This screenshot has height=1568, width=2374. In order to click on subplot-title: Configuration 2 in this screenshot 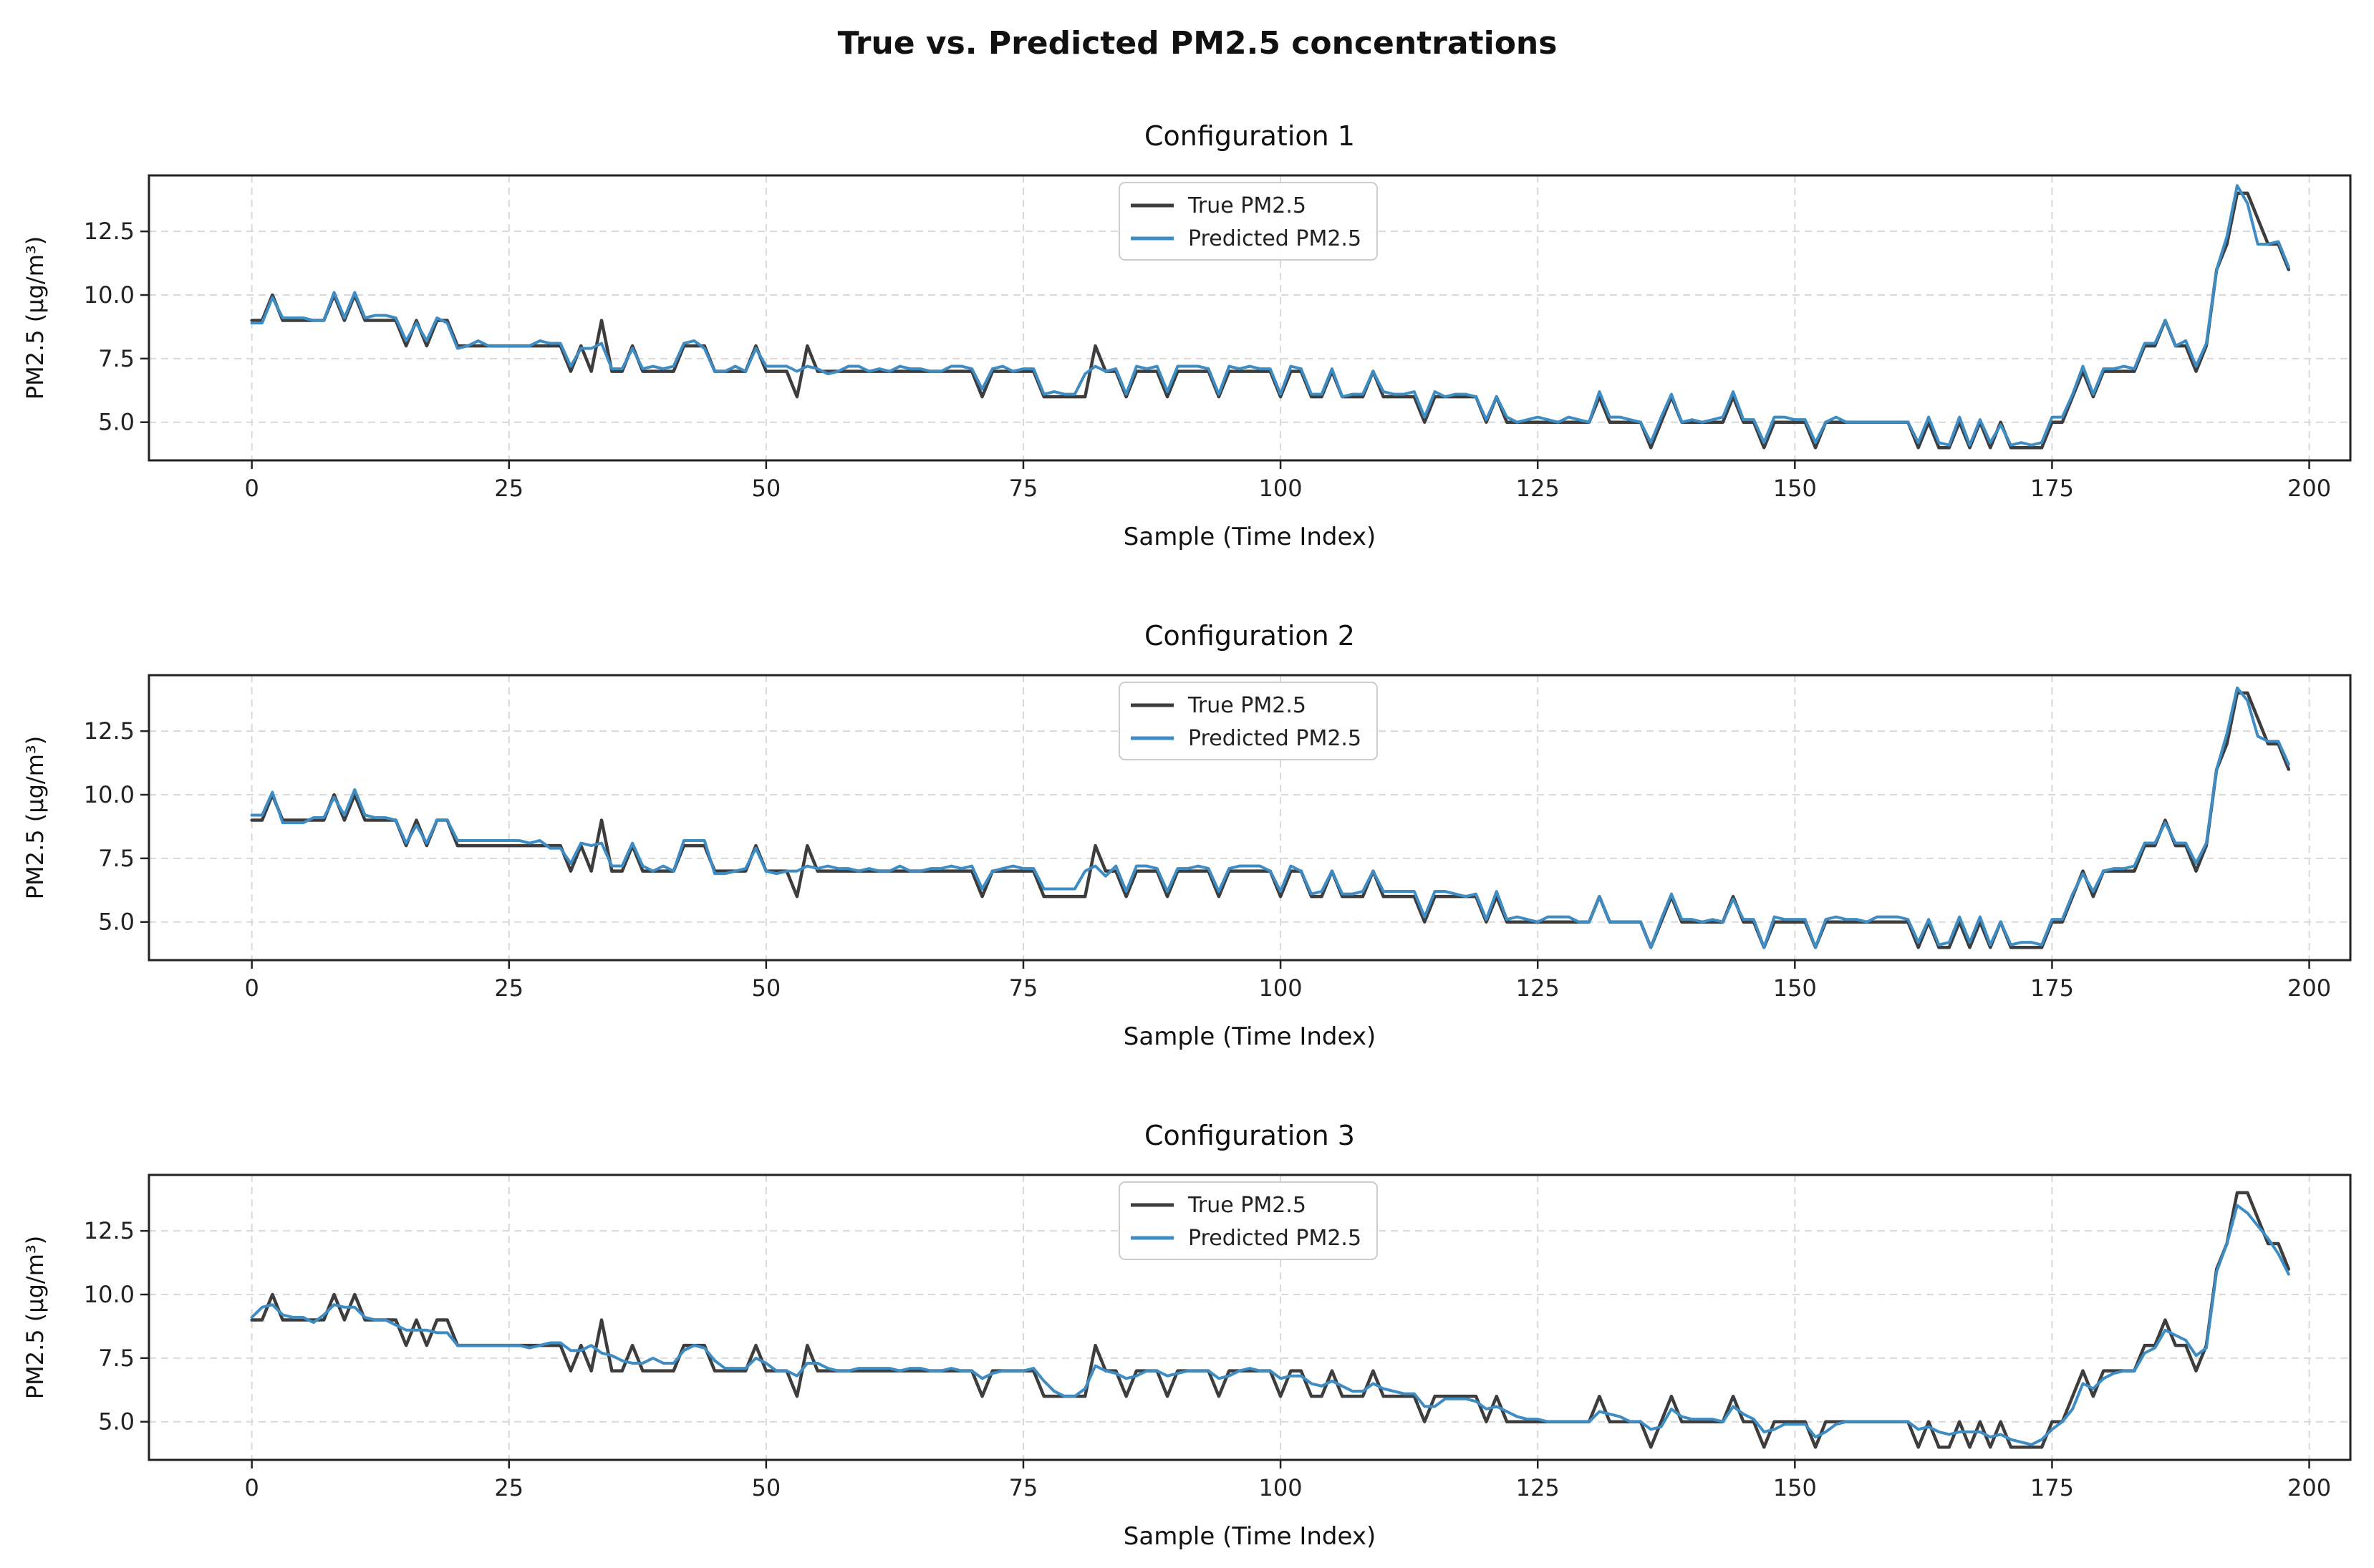, I will do `click(1249, 636)`.